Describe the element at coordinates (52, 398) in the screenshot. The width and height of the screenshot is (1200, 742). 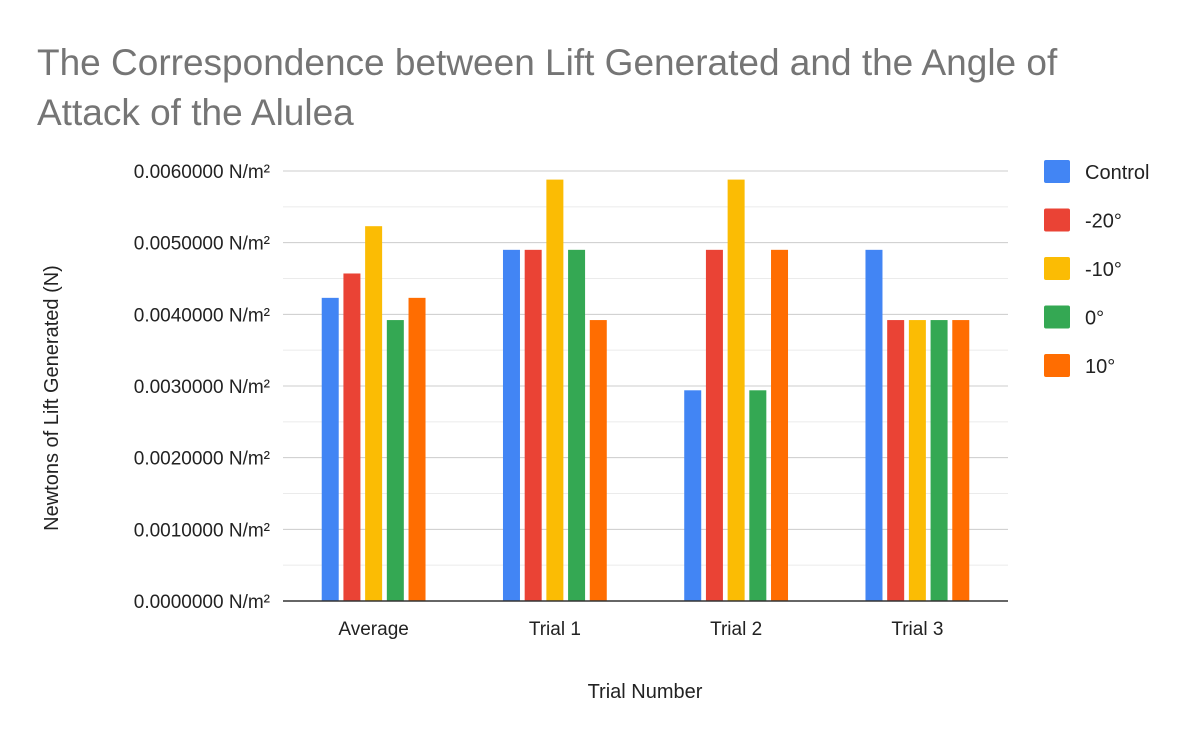
I see `y-axis-title: Newtons of Lift Generated (N)` at that location.